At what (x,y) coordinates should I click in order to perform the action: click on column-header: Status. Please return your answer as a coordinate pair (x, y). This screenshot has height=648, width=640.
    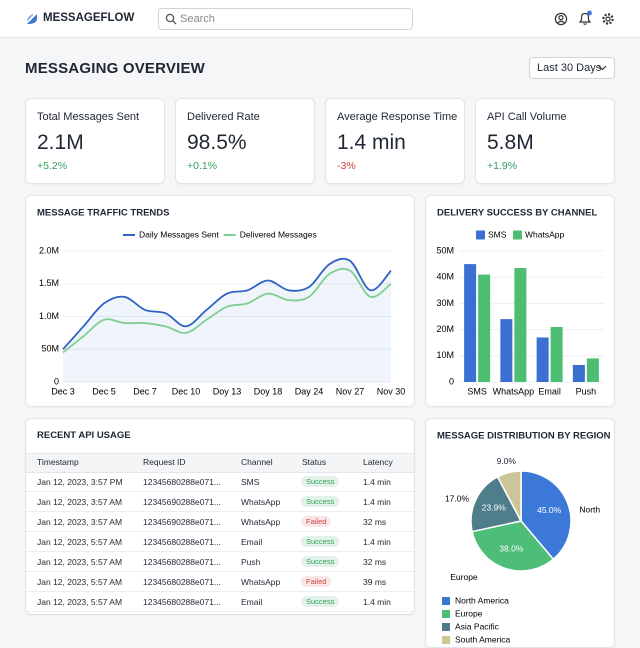
    Looking at the image, I should click on (314, 462).